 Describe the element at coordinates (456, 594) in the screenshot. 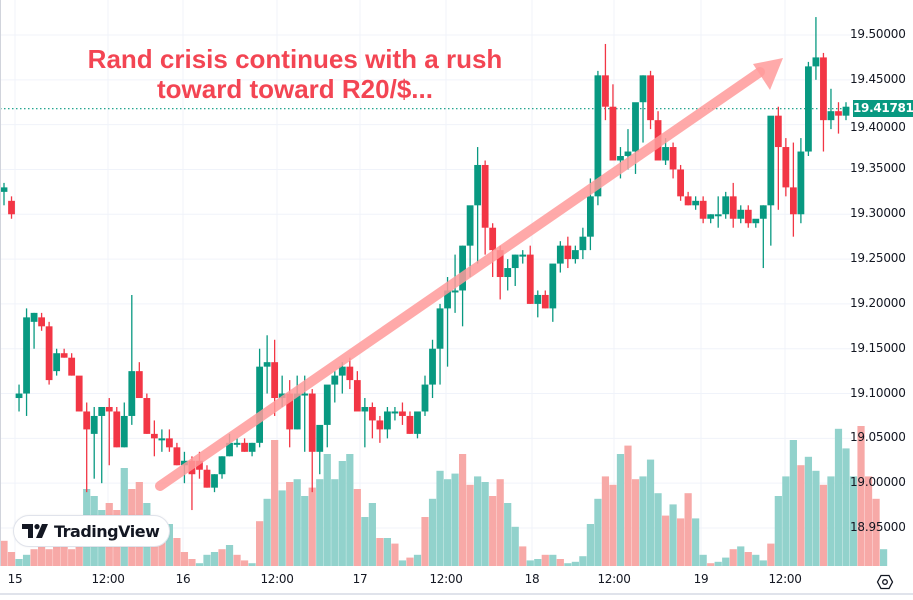

I see `bottom-border` at that location.